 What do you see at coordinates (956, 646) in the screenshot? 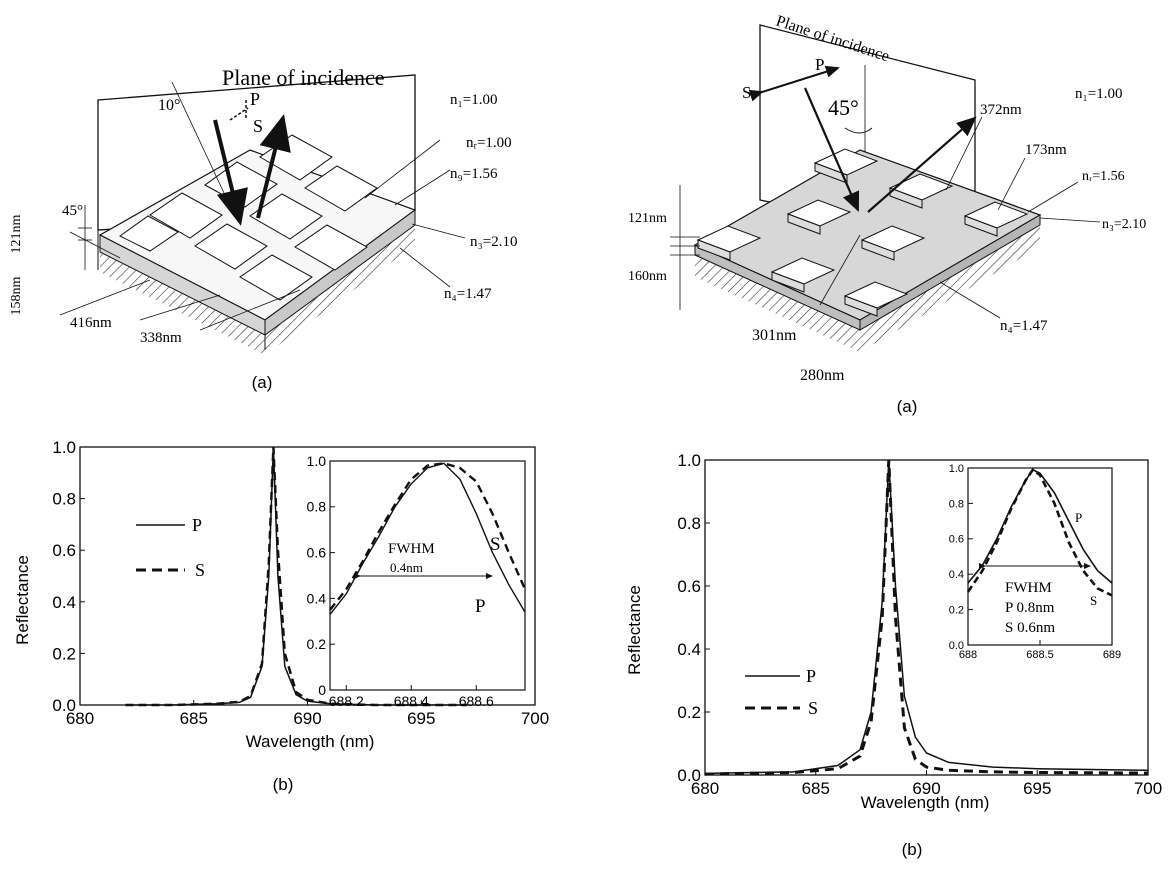
I see `right-inset-ytick-label: 0.0` at bounding box center [956, 646].